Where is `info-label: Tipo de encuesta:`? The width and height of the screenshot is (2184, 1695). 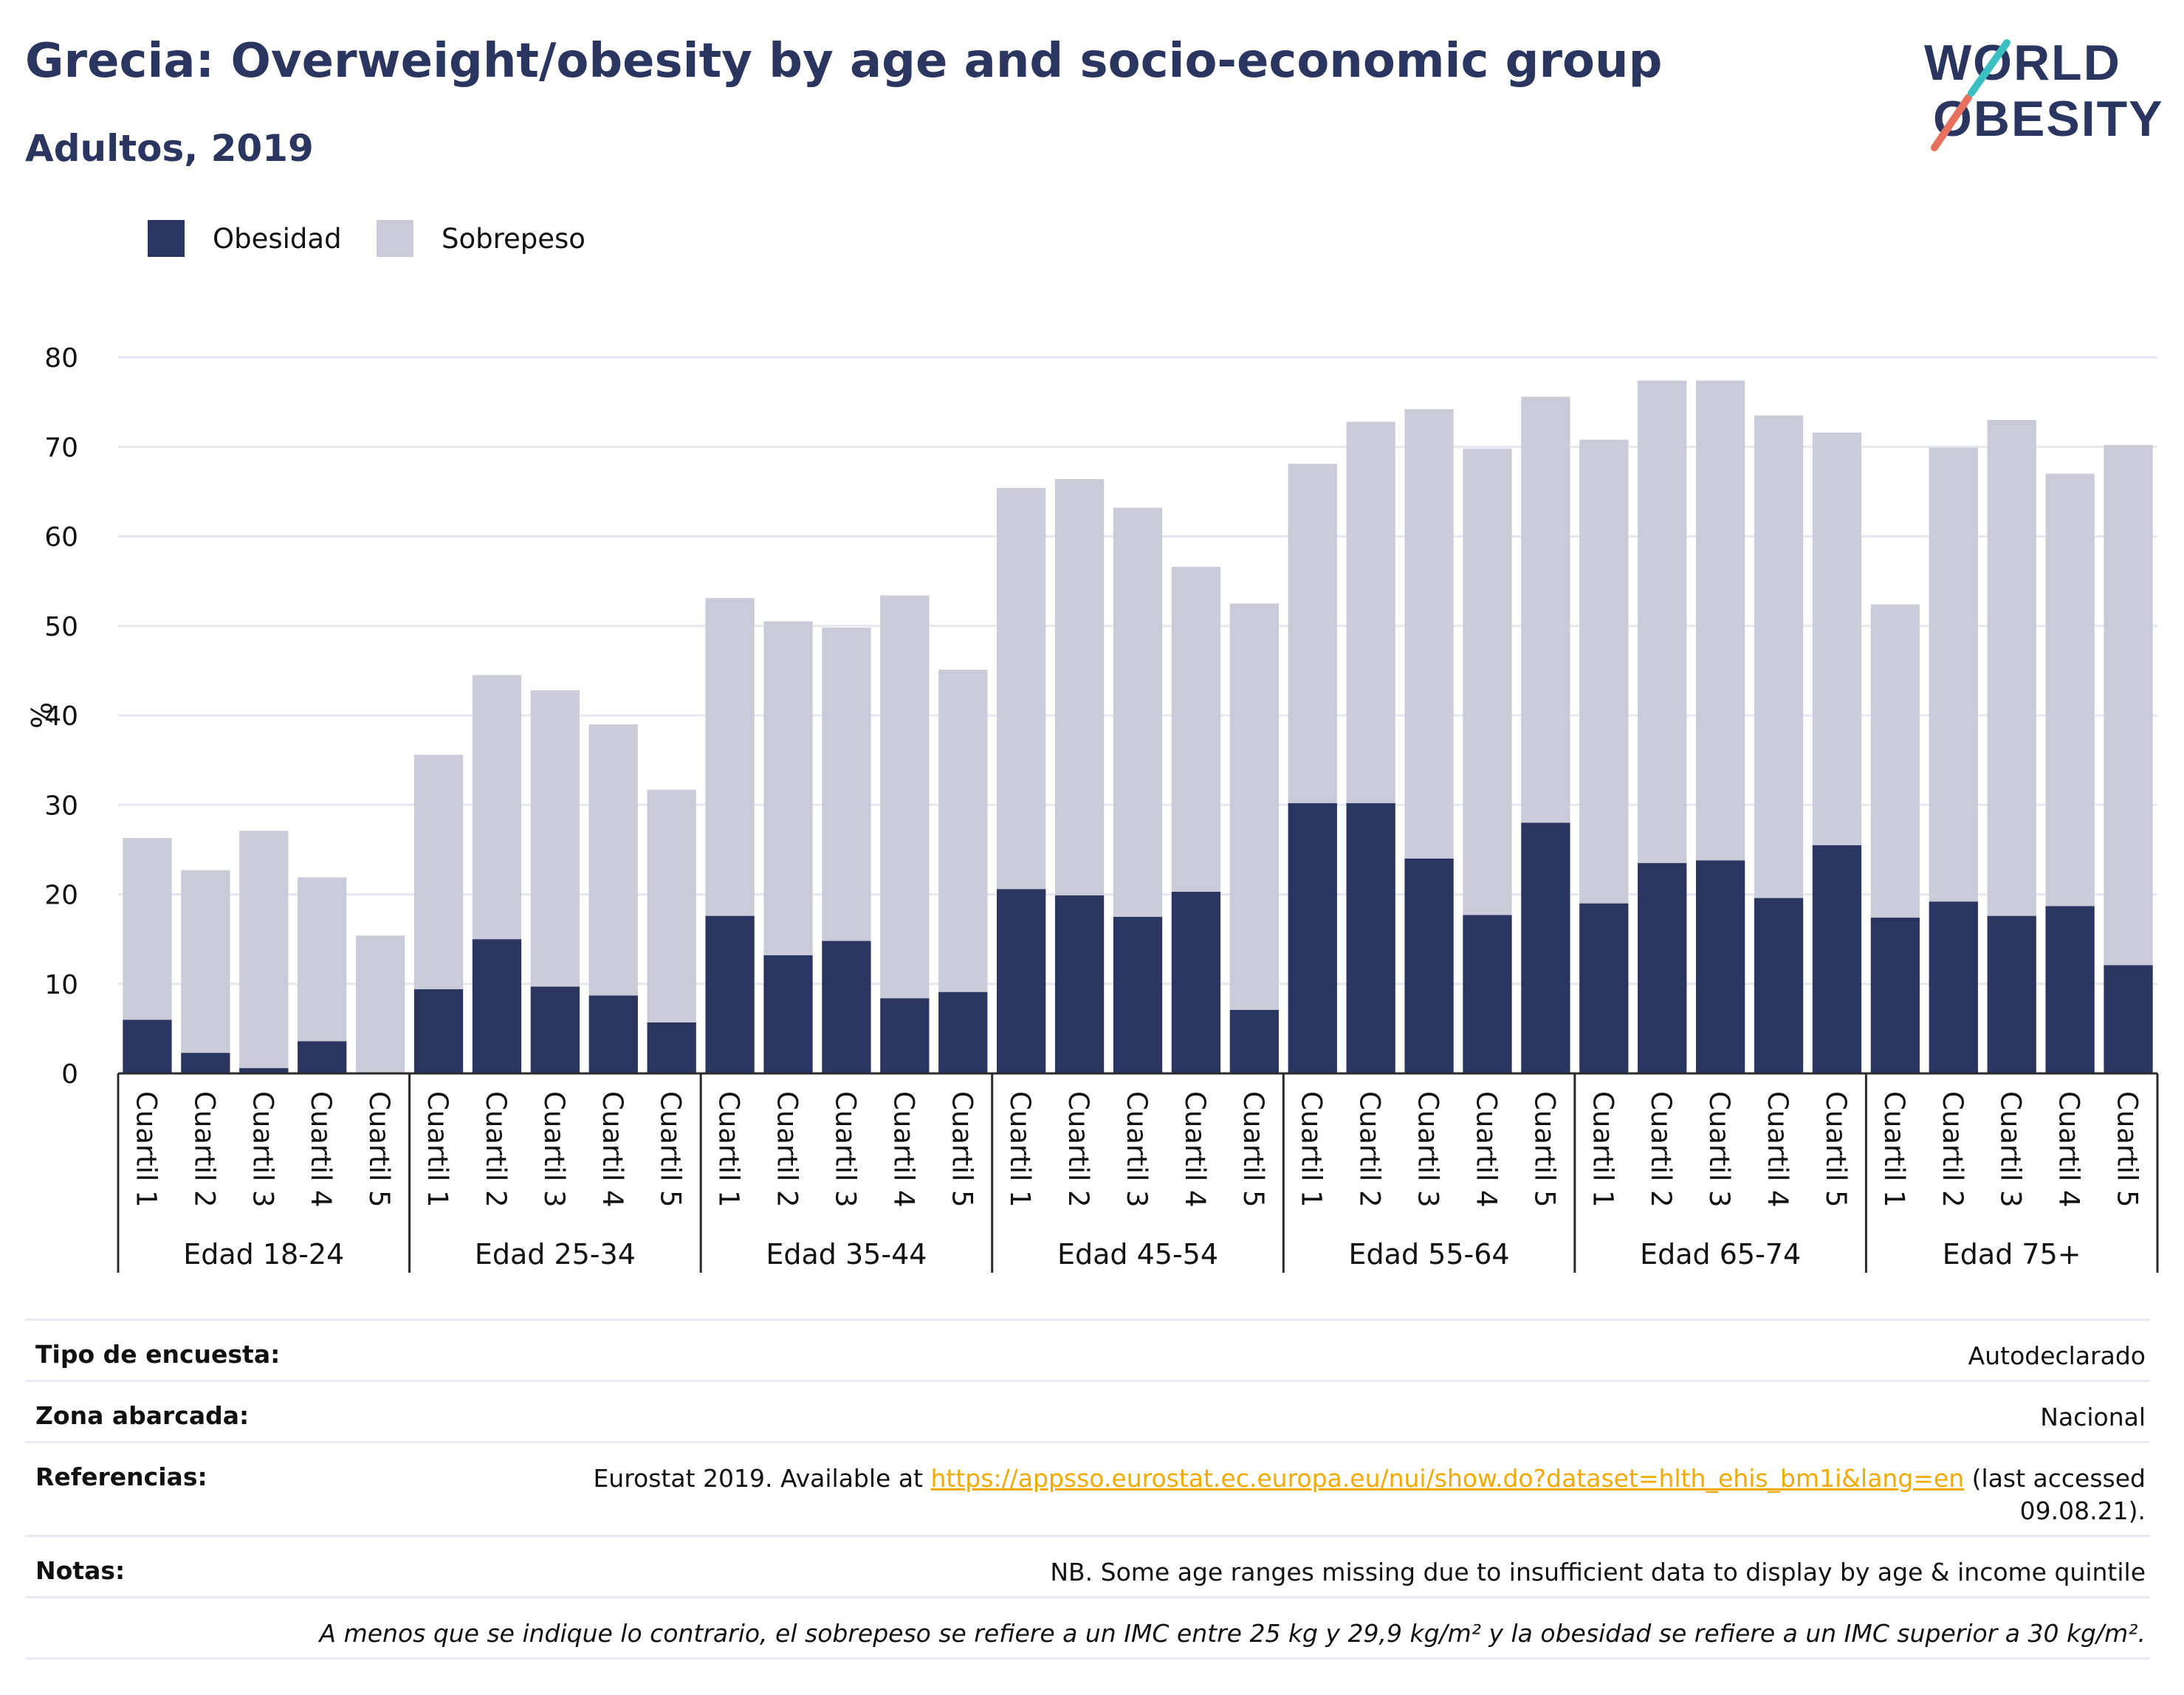
info-label: Tipo de encuesta: is located at coordinates (158, 1354).